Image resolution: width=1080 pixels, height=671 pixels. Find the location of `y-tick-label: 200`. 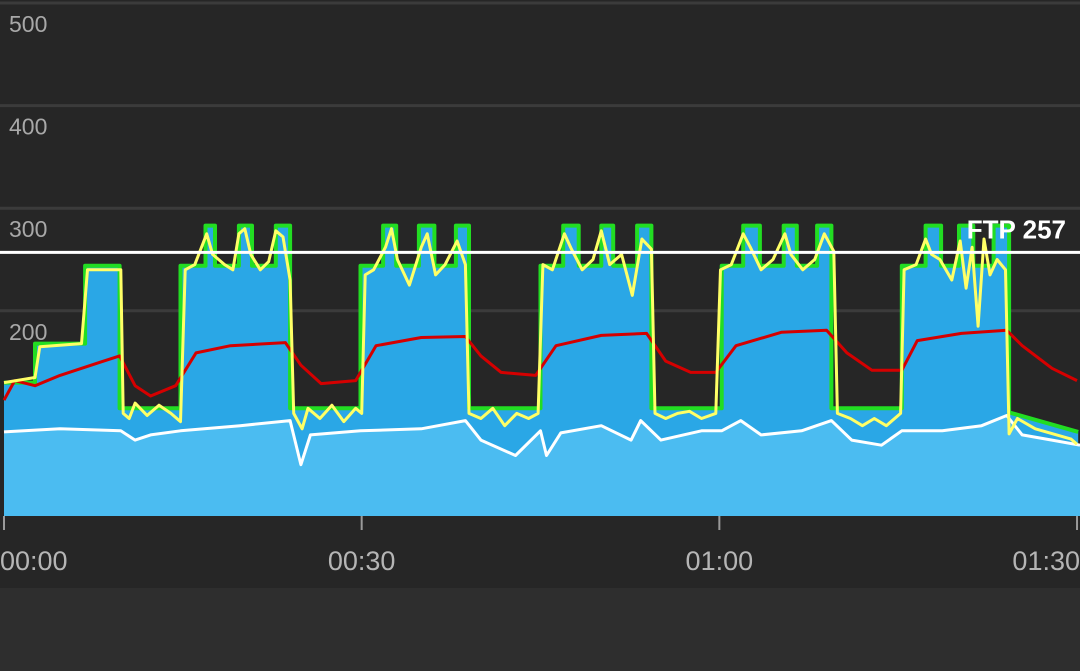

y-tick-label: 200 is located at coordinates (28, 332).